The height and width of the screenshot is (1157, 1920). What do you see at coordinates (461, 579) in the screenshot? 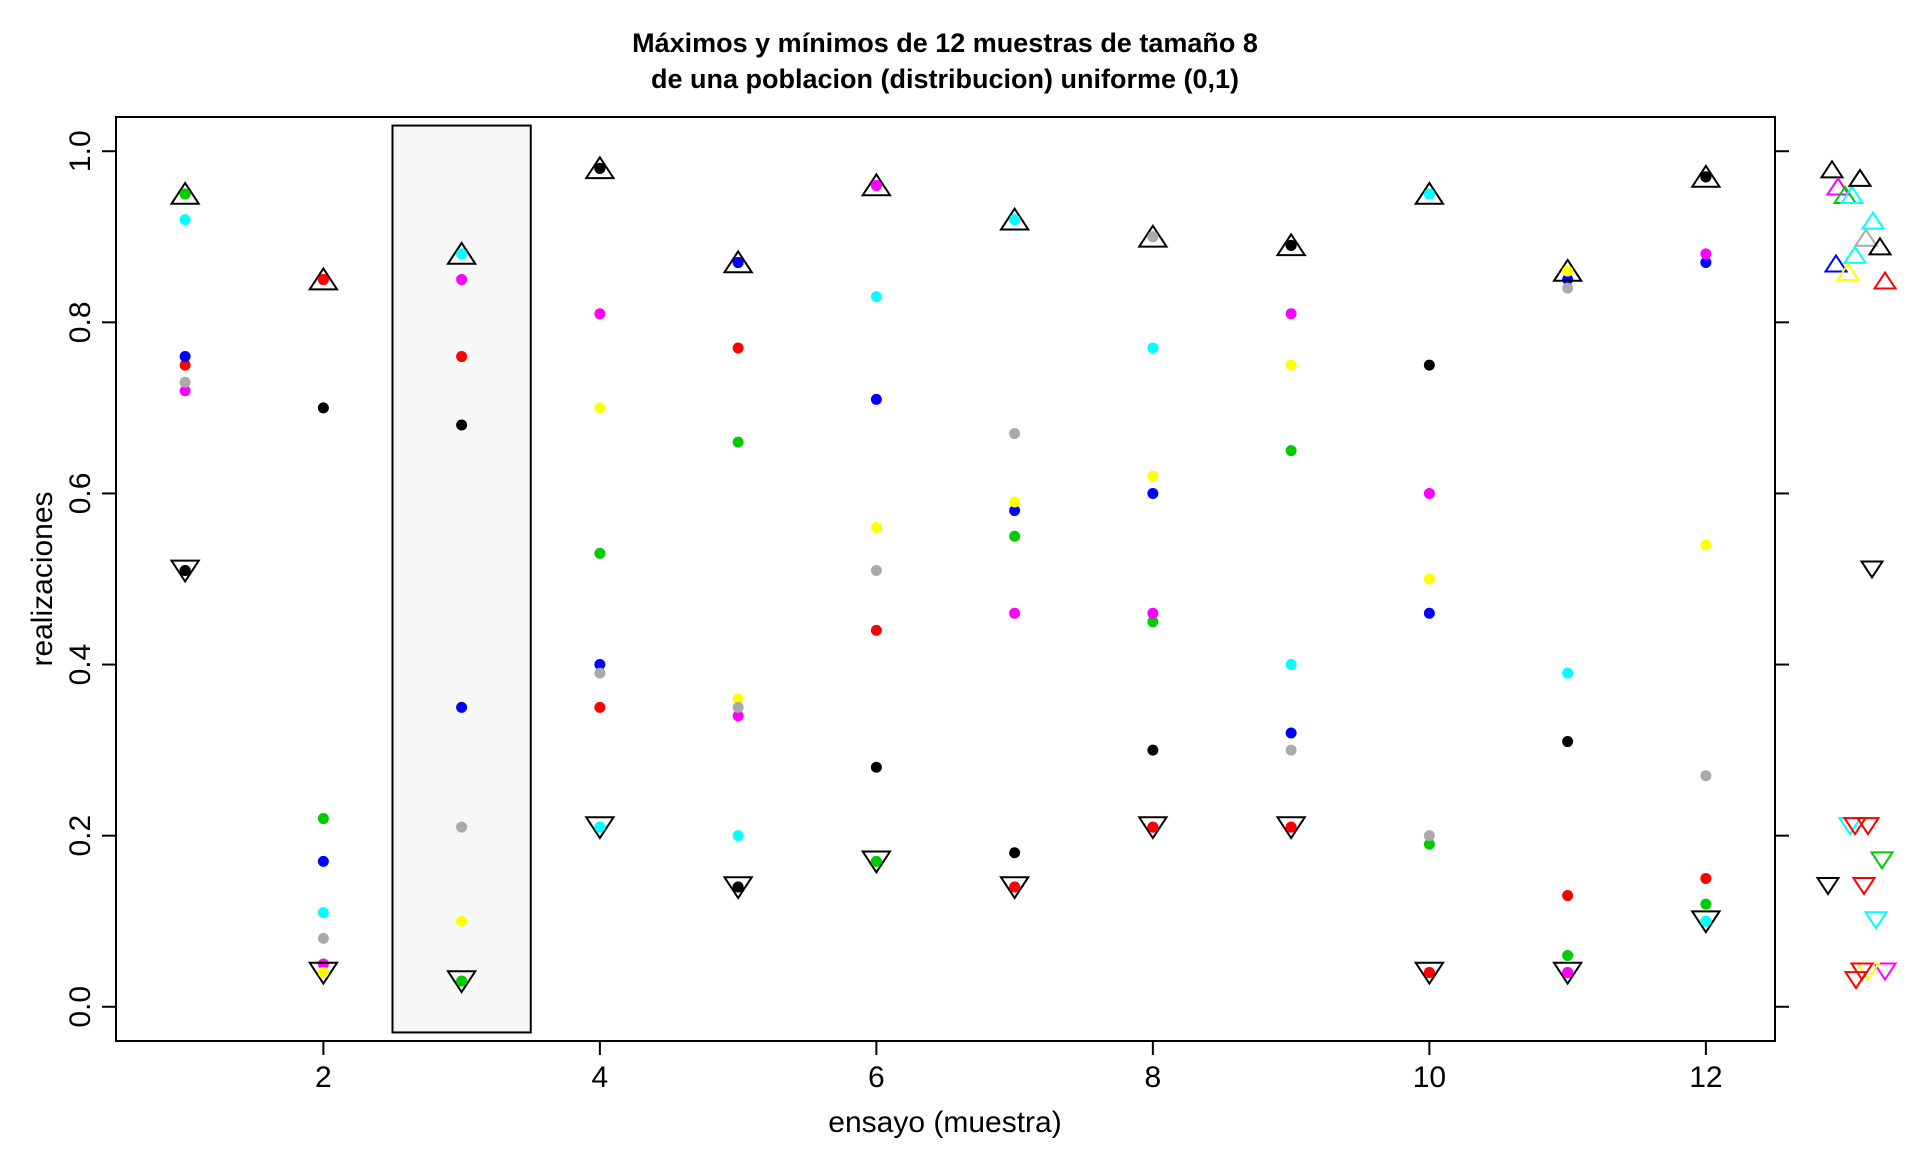
I see `highlight-layer` at bounding box center [461, 579].